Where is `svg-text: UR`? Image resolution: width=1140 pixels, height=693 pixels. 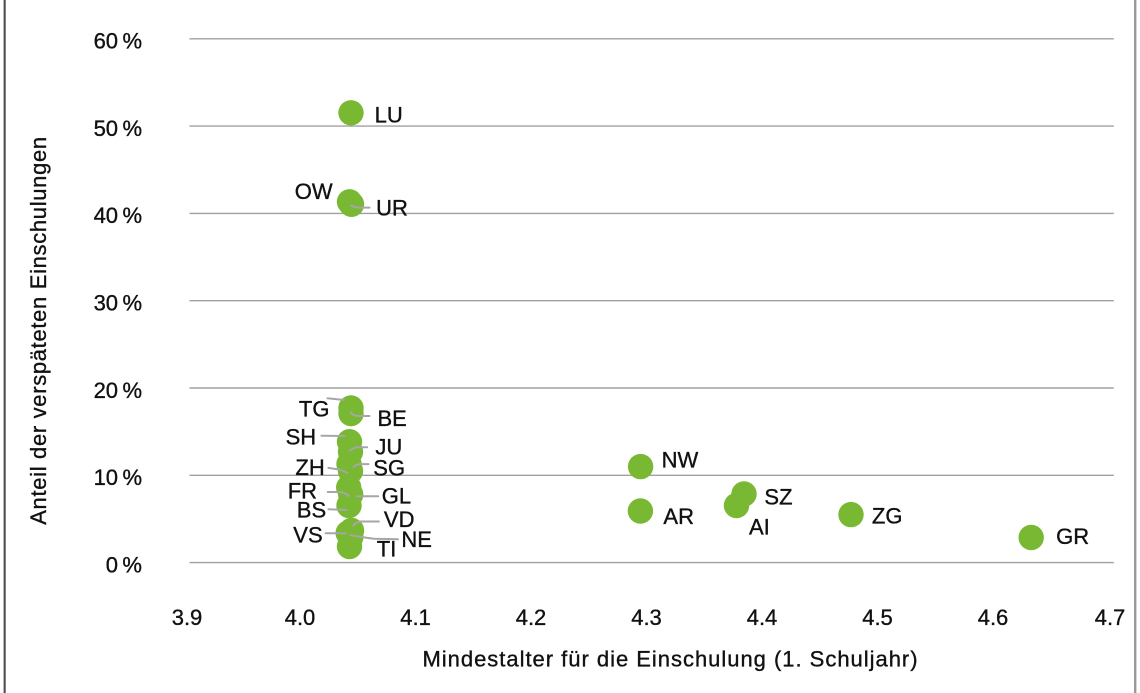 svg-text: UR is located at coordinates (392, 208).